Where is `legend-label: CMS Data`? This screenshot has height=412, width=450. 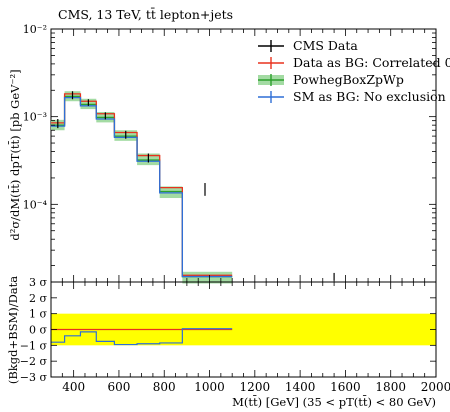 legend-label: CMS Data is located at coordinates (325, 45).